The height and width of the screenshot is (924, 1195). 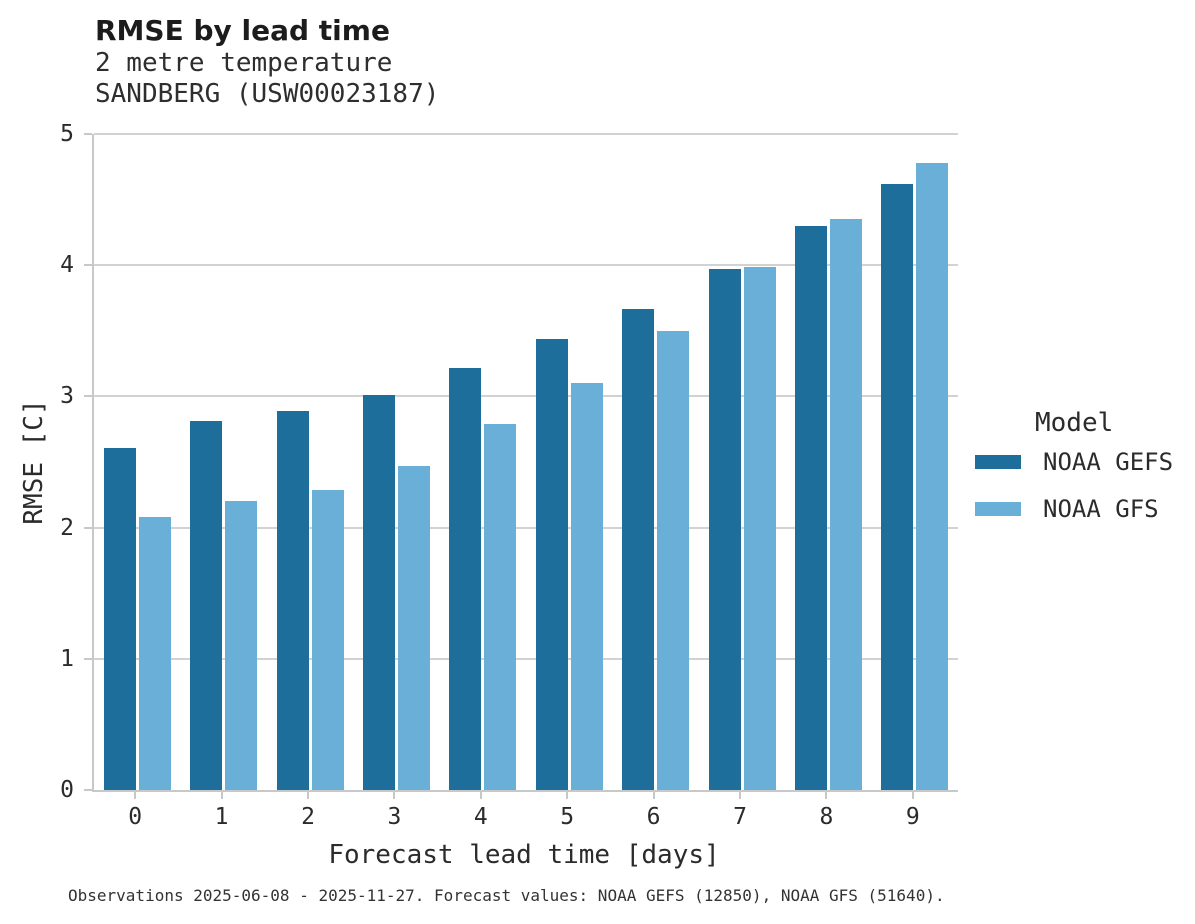 I want to click on legend-item-noaa-gfs: NOAA GFS, so click(x=1074, y=509).